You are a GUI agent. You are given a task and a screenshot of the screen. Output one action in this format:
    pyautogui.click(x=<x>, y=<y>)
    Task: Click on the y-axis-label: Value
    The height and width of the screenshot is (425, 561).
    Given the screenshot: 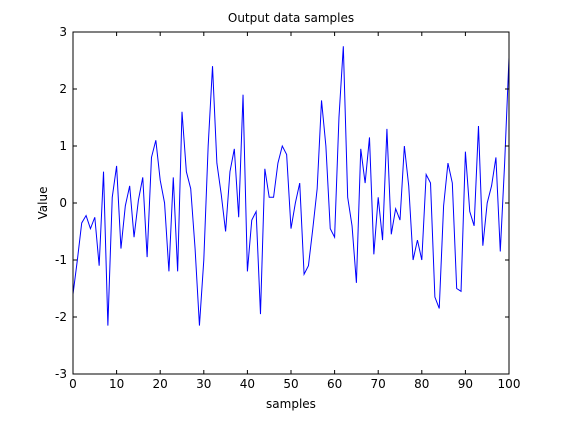 What is the action you would take?
    pyautogui.click(x=43, y=203)
    